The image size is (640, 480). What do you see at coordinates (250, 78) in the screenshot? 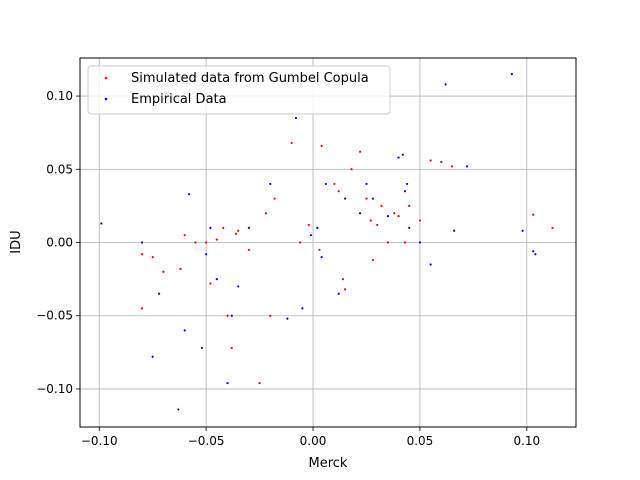
I see `legend-label-simulated: Simulated data from Gumbel Copula` at bounding box center [250, 78].